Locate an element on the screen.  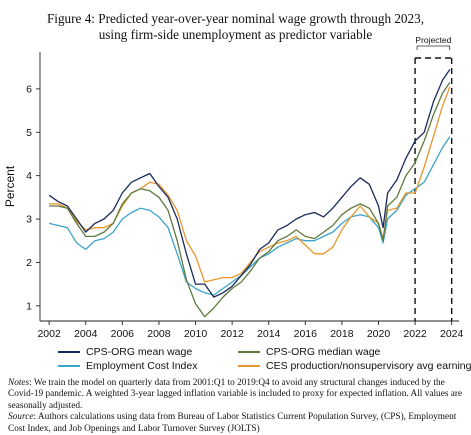
y-tick-label: 3 is located at coordinates (29, 220).